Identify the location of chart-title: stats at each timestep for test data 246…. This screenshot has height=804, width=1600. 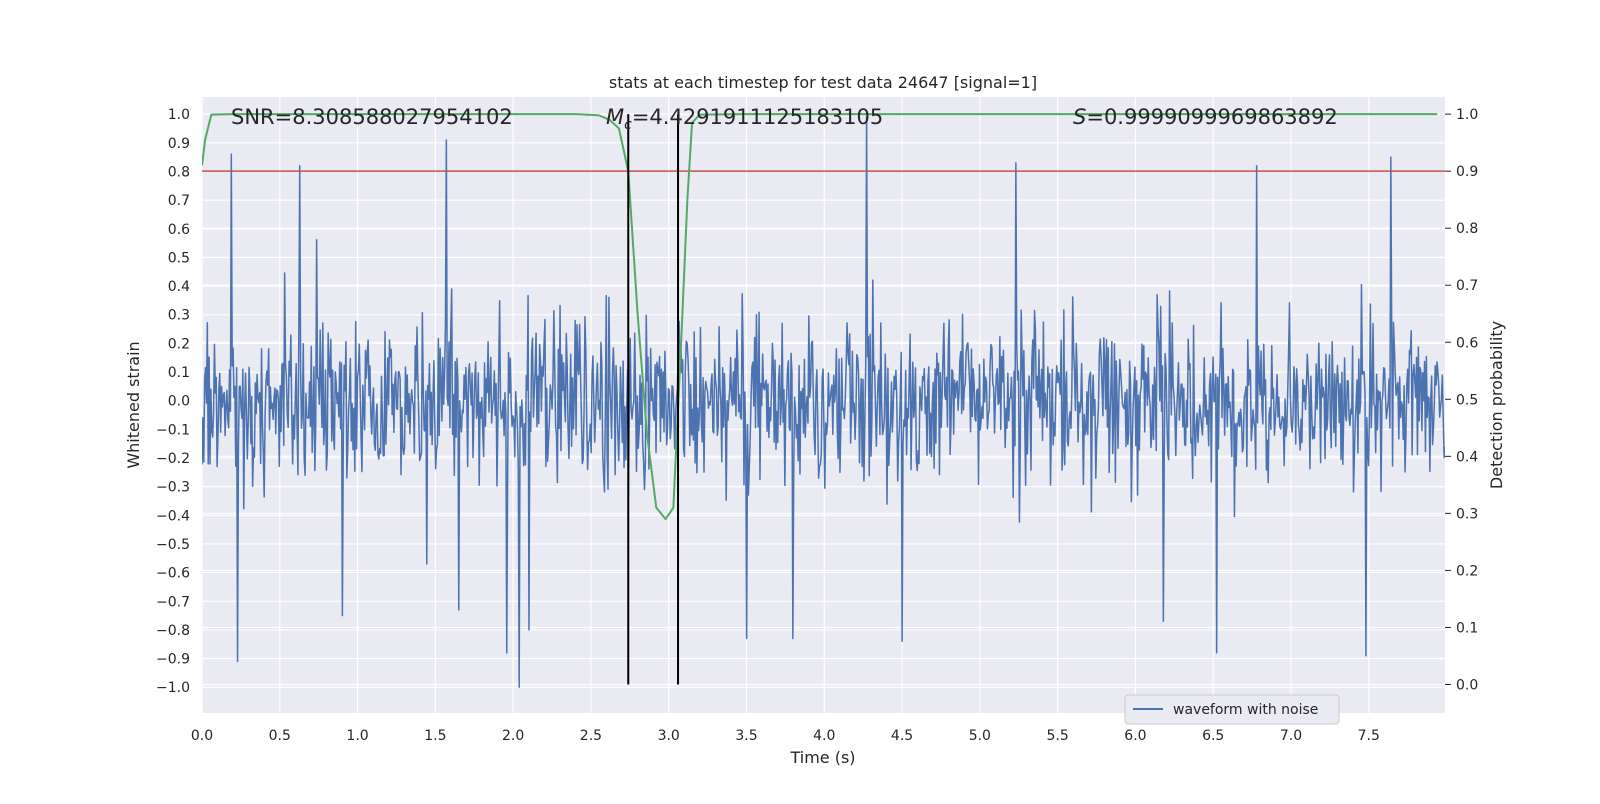
(823, 82).